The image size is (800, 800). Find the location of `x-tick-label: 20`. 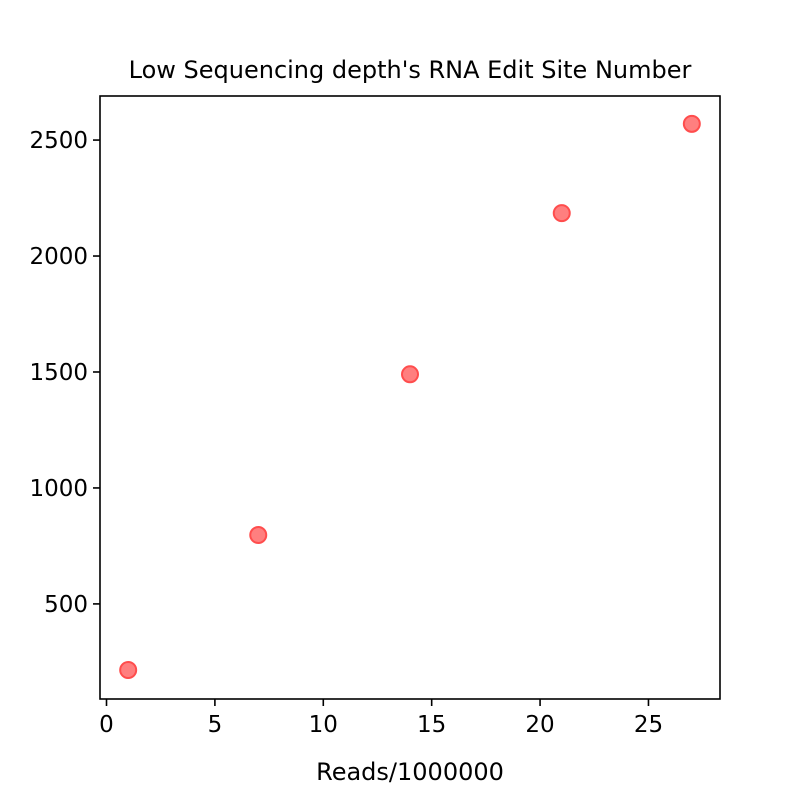

x-tick-label: 20 is located at coordinates (539, 725).